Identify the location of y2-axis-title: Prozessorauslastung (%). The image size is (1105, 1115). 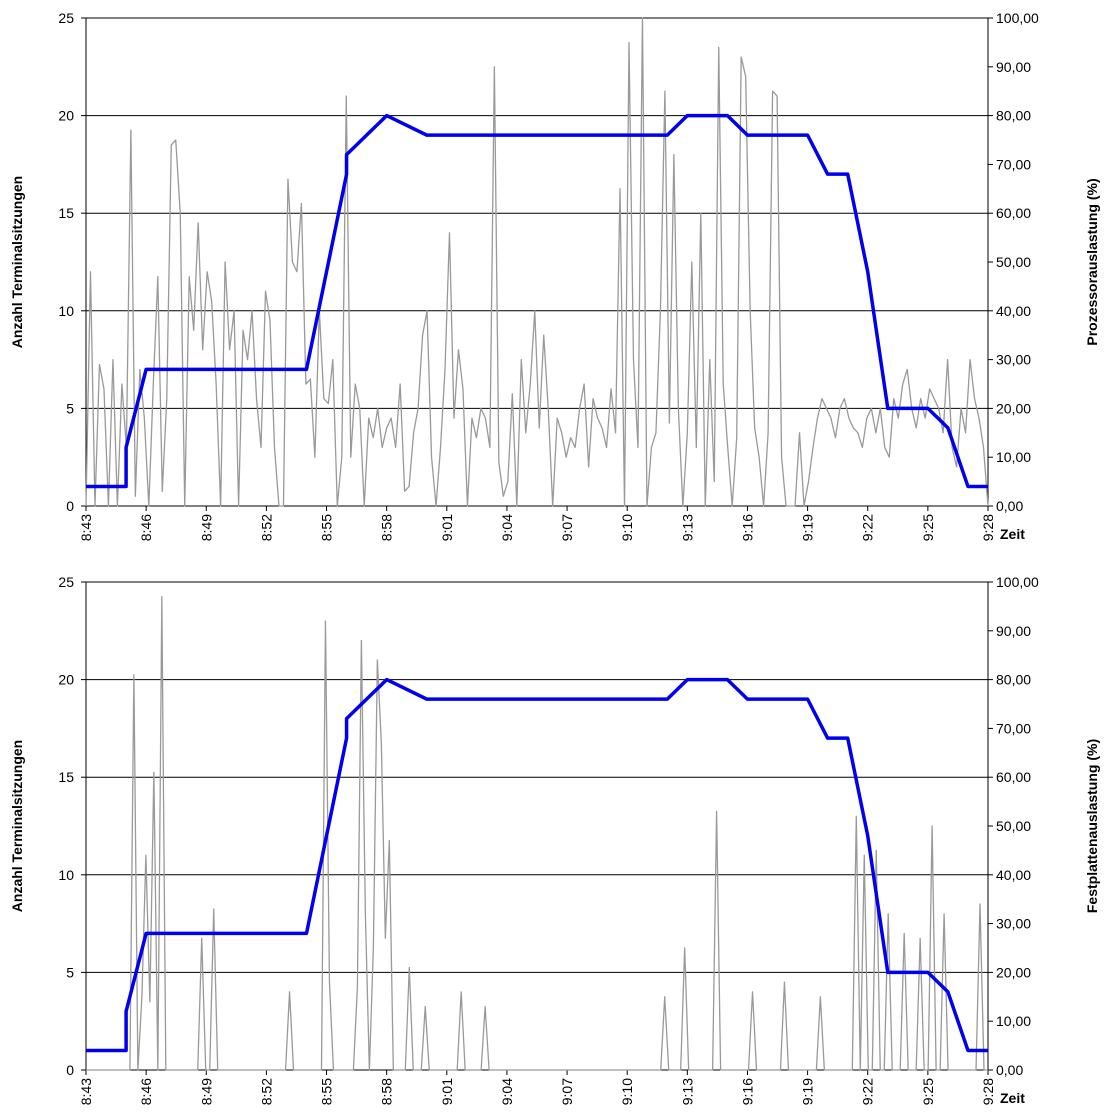
(1092, 261).